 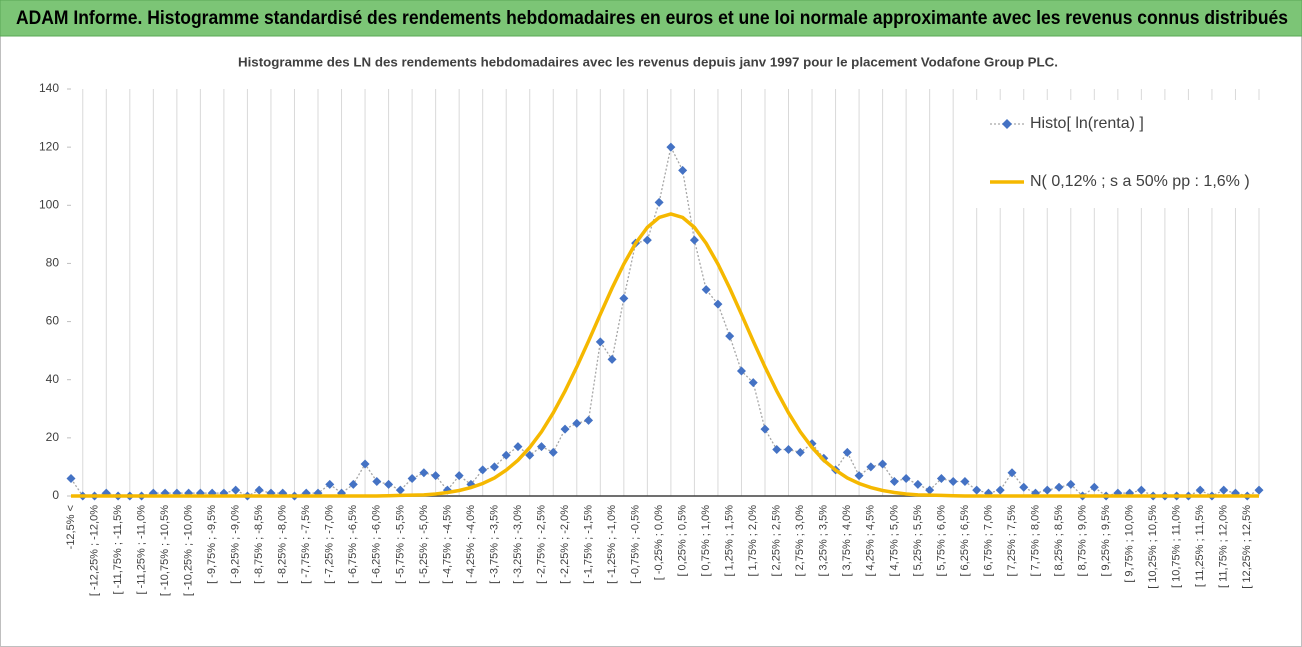 What do you see at coordinates (165, 550) in the screenshot?
I see `x-tick-label: [ -10,75% ; -10,5%` at bounding box center [165, 550].